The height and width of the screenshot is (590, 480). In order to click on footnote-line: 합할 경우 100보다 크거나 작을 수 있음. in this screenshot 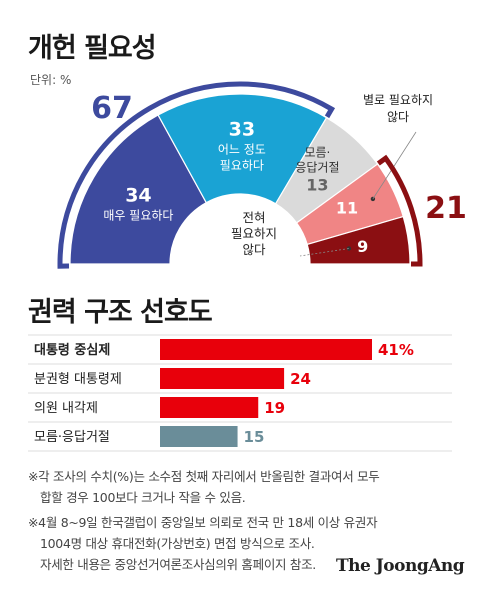, I will do `click(143, 497)`.